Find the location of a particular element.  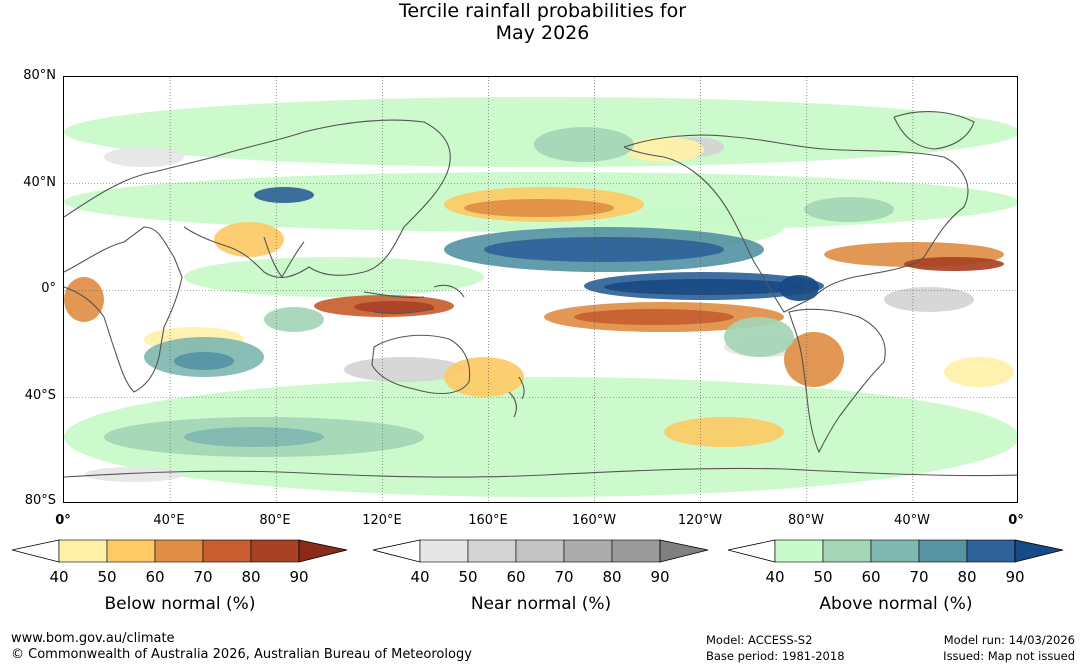

lon-label-40w: 40°W is located at coordinates (912, 520).